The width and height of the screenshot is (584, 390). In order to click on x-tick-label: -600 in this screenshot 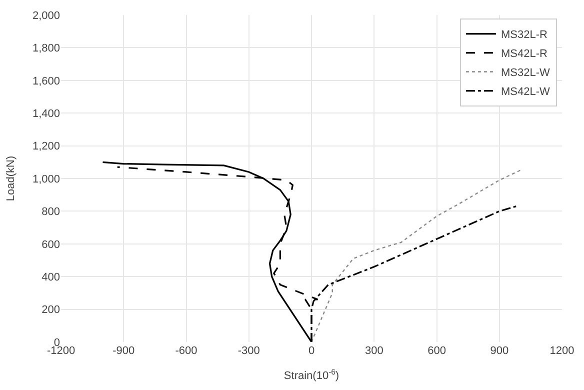, I will do `click(186, 351)`.